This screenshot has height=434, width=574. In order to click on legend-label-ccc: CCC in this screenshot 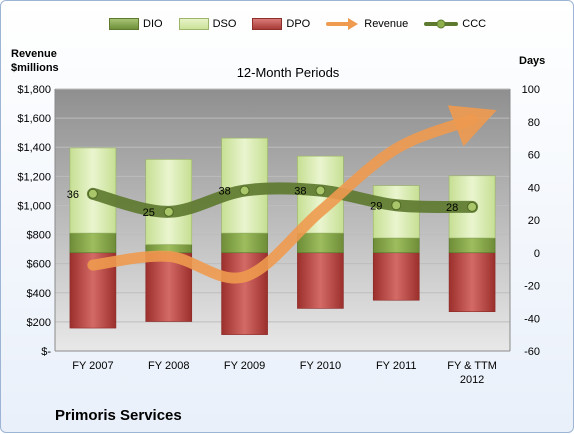, I will do `click(474, 24)`.